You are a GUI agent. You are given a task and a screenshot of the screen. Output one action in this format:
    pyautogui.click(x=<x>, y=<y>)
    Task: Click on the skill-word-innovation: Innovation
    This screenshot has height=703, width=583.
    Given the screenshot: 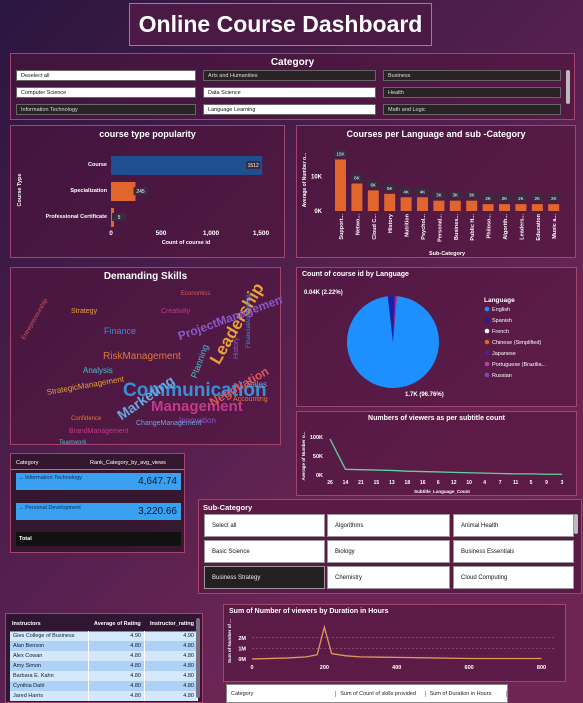 What is the action you would take?
    pyautogui.click(x=197, y=420)
    